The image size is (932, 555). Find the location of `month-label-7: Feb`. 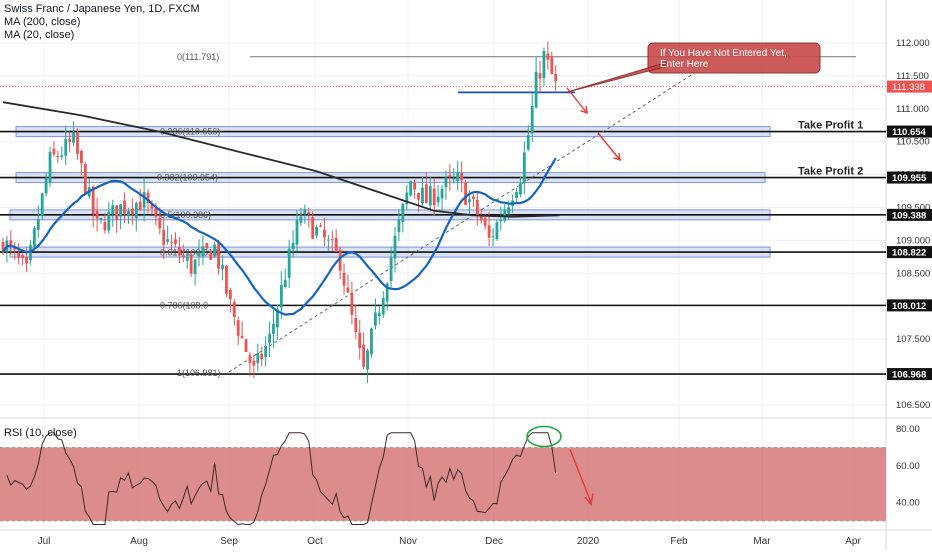

month-label-7: Feb is located at coordinates (679, 541).